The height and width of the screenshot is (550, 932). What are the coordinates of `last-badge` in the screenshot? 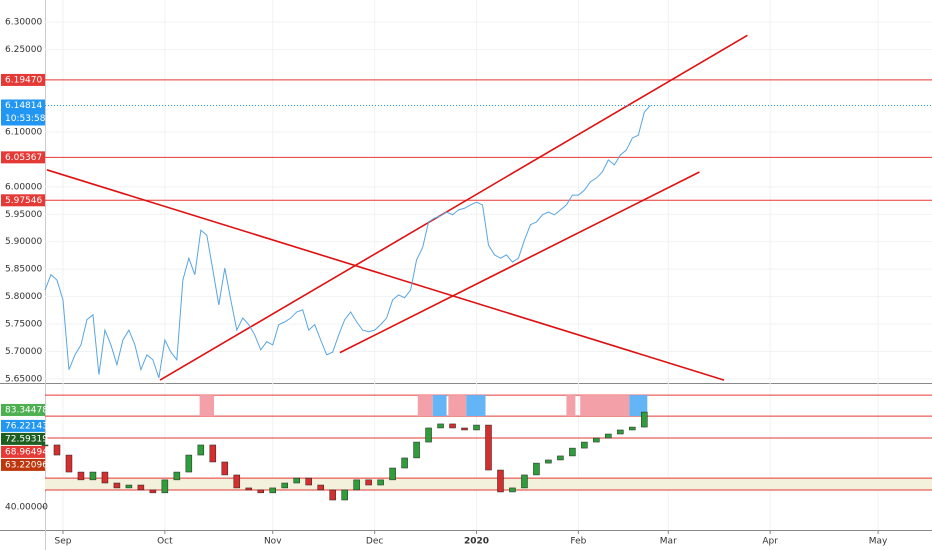 It's located at (23, 112).